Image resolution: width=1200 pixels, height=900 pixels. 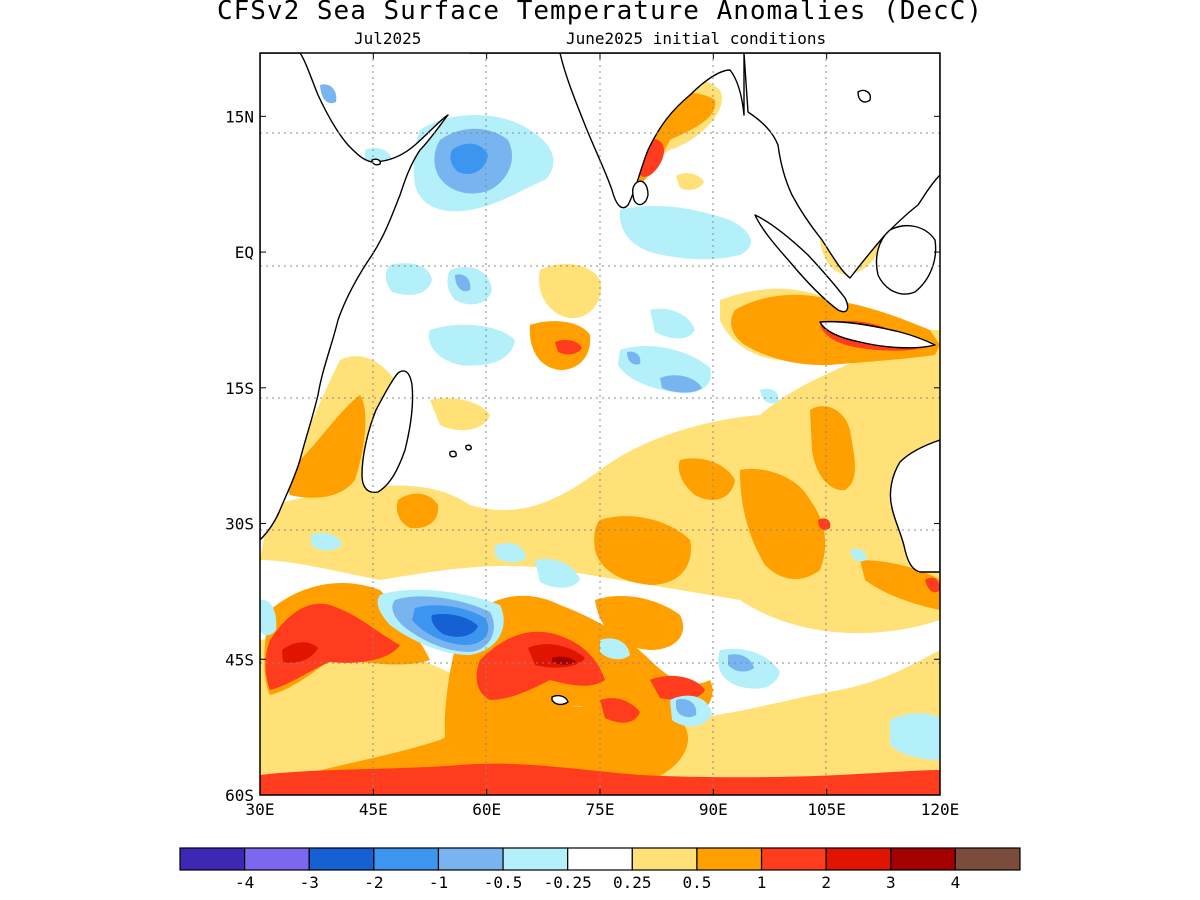 What do you see at coordinates (801, 263) in the screenshot?
I see `sumatra` at bounding box center [801, 263].